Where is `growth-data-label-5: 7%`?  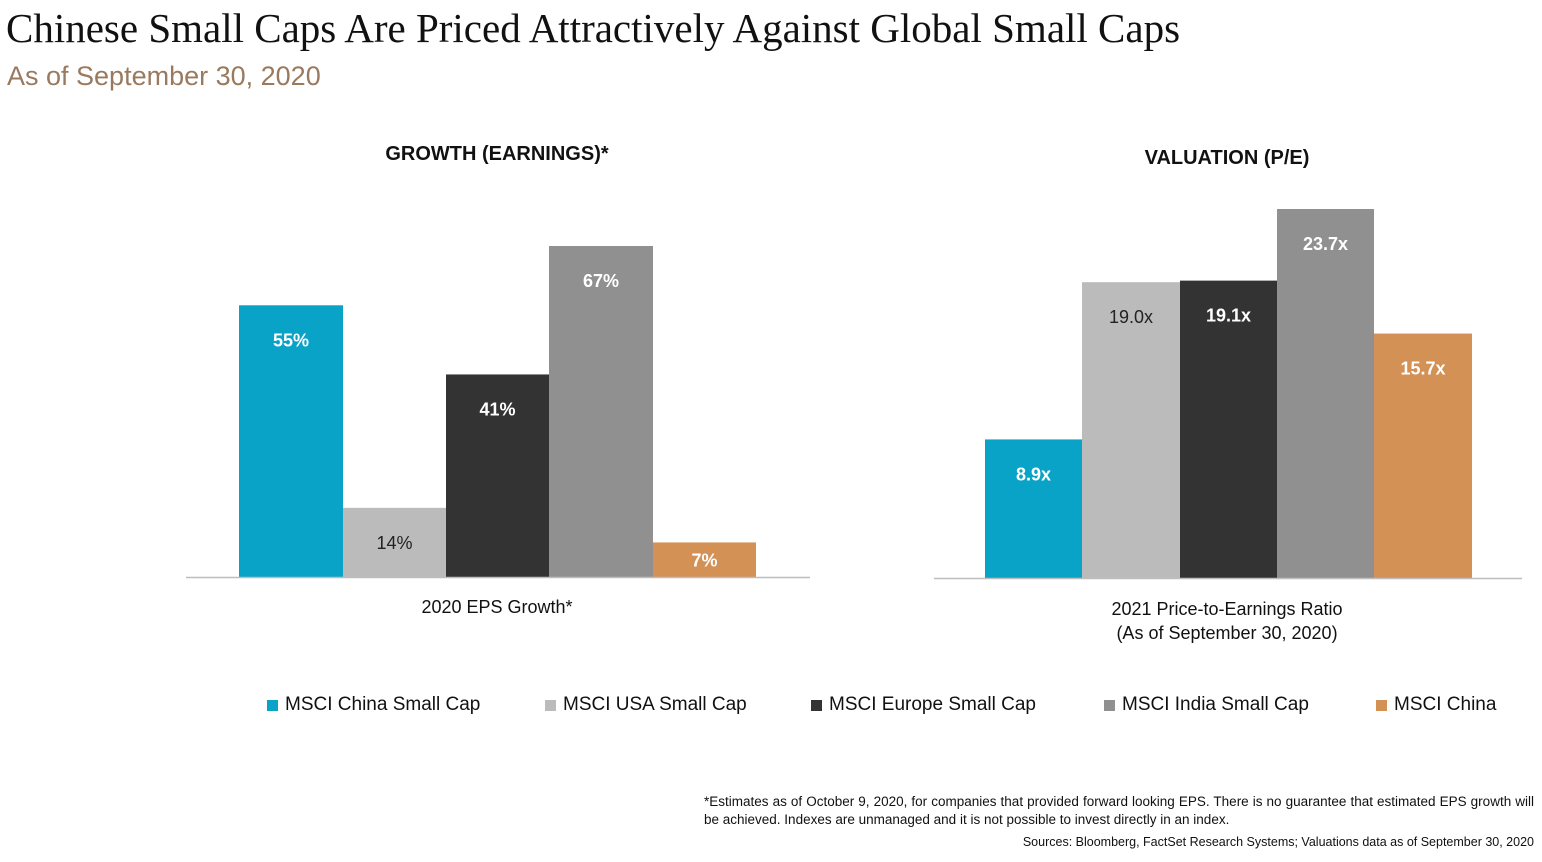
growth-data-label-5: 7% is located at coordinates (704, 561).